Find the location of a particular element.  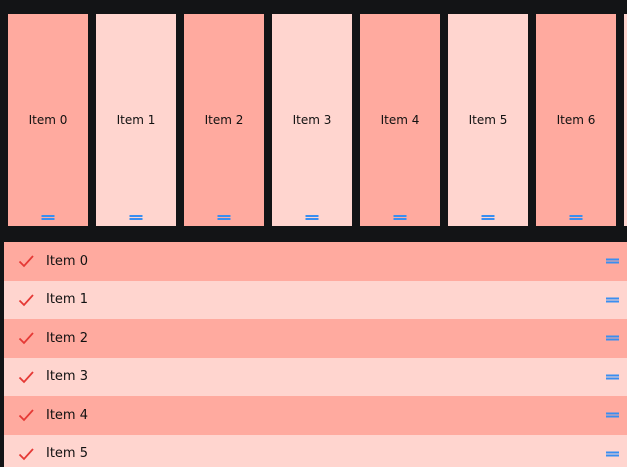

card-label: Item 1 is located at coordinates (136, 120).